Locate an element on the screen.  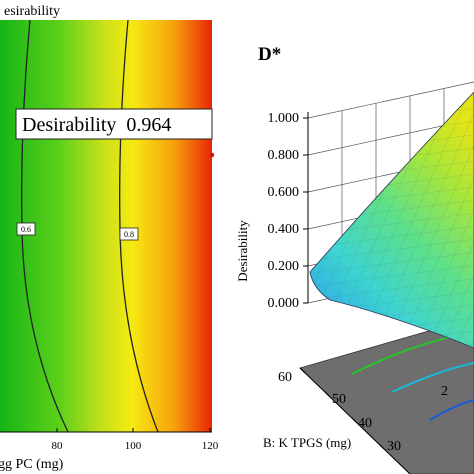
contour-label-0-8: 0.8 is located at coordinates (129, 234).